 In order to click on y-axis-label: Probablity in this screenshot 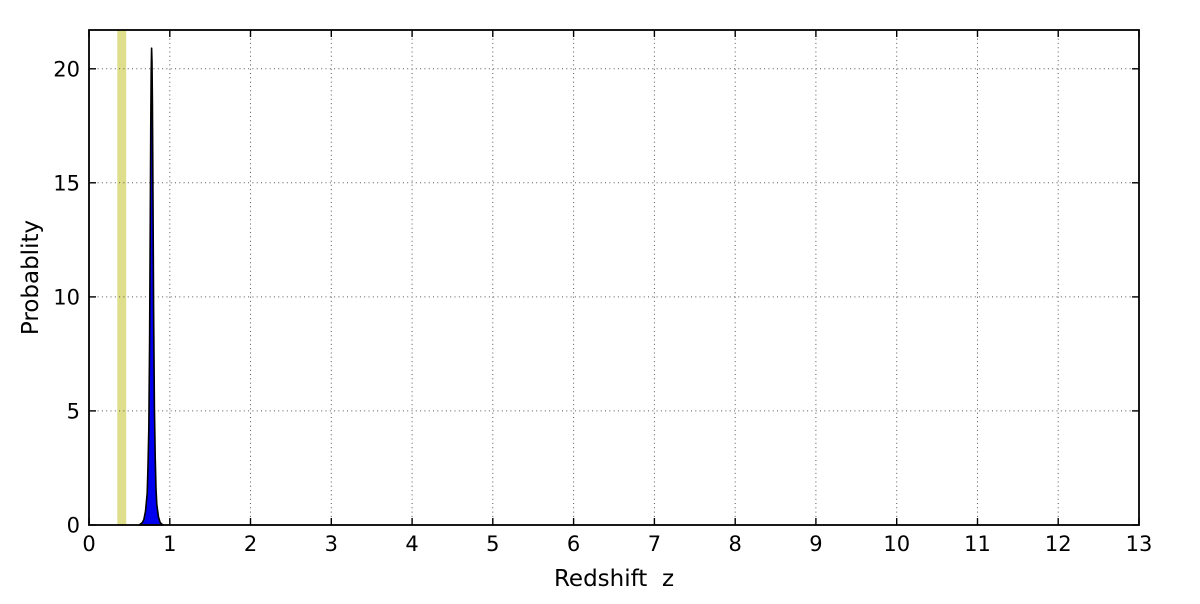, I will do `click(31, 277)`.